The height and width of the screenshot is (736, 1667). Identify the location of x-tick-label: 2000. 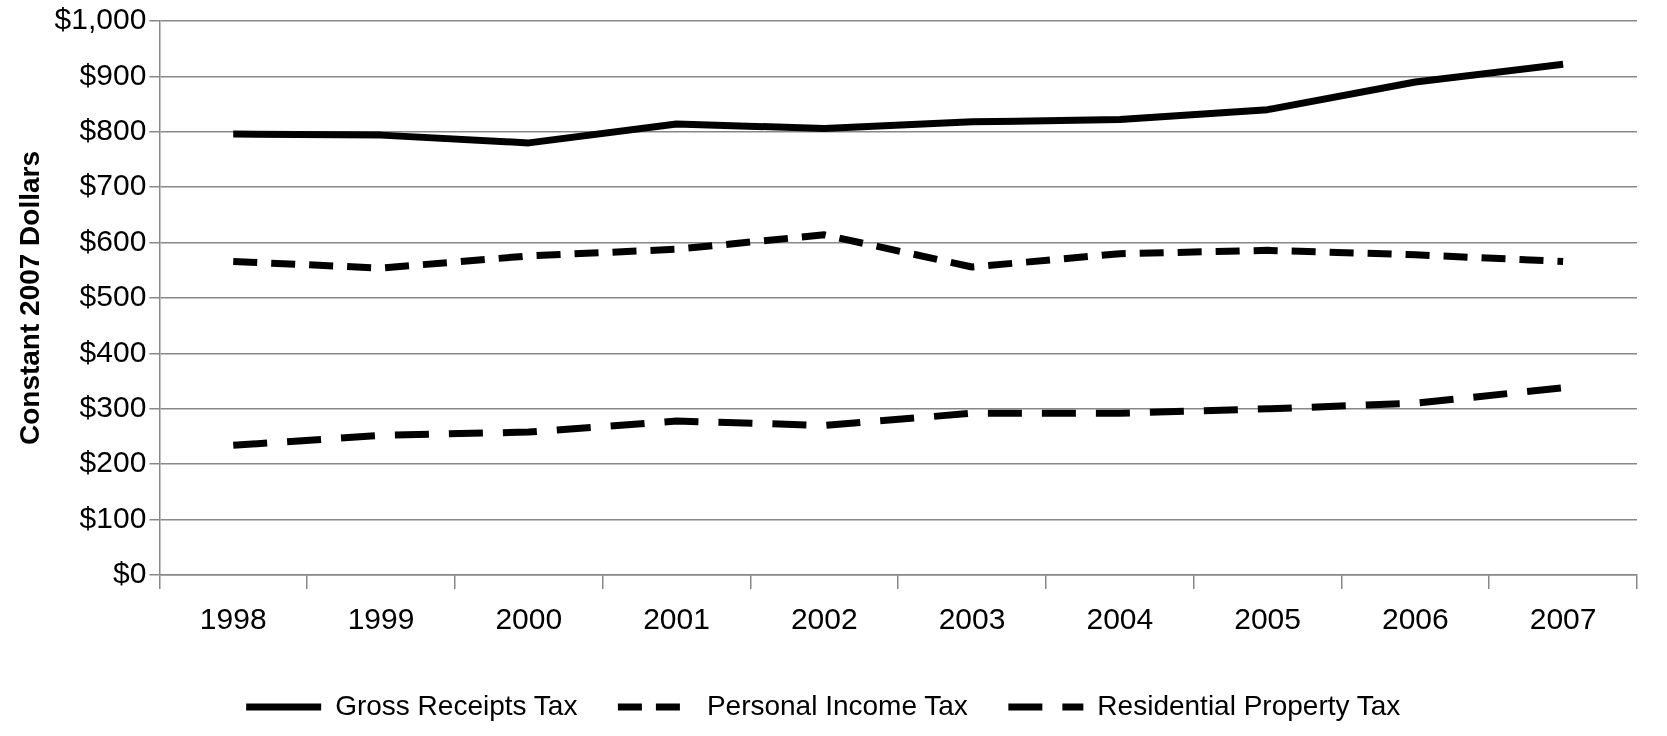
(529, 619).